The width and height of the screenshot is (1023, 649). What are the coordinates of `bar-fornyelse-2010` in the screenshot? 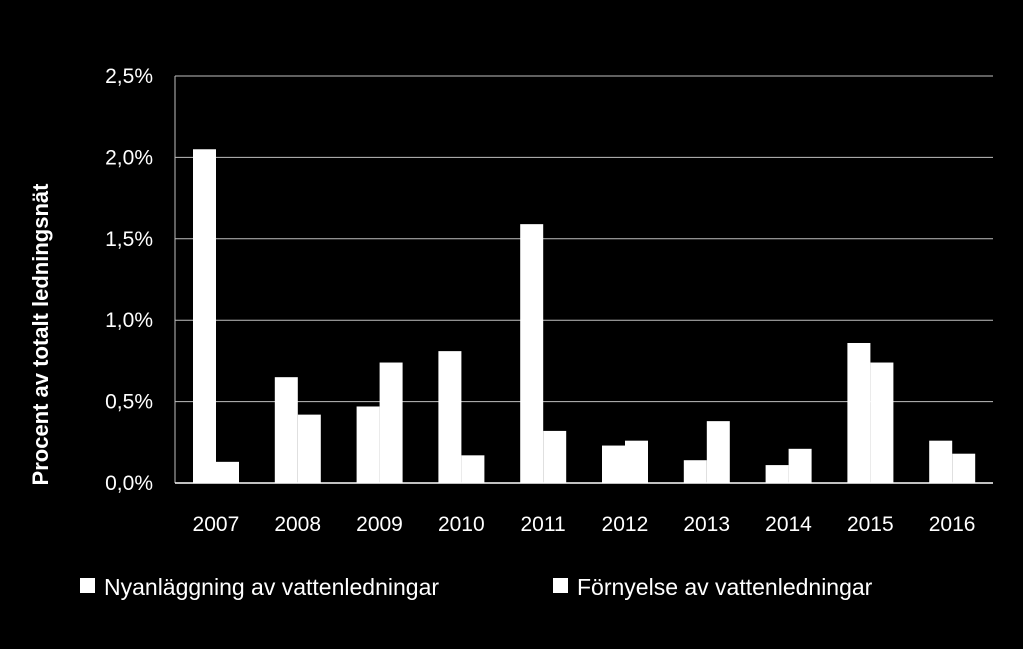 It's located at (473, 469).